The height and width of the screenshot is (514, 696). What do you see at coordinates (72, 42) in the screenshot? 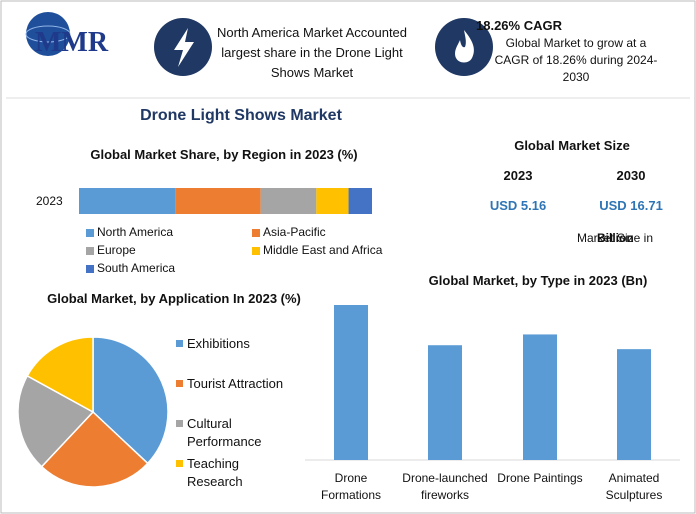
I see `logo-text: MMR` at bounding box center [72, 42].